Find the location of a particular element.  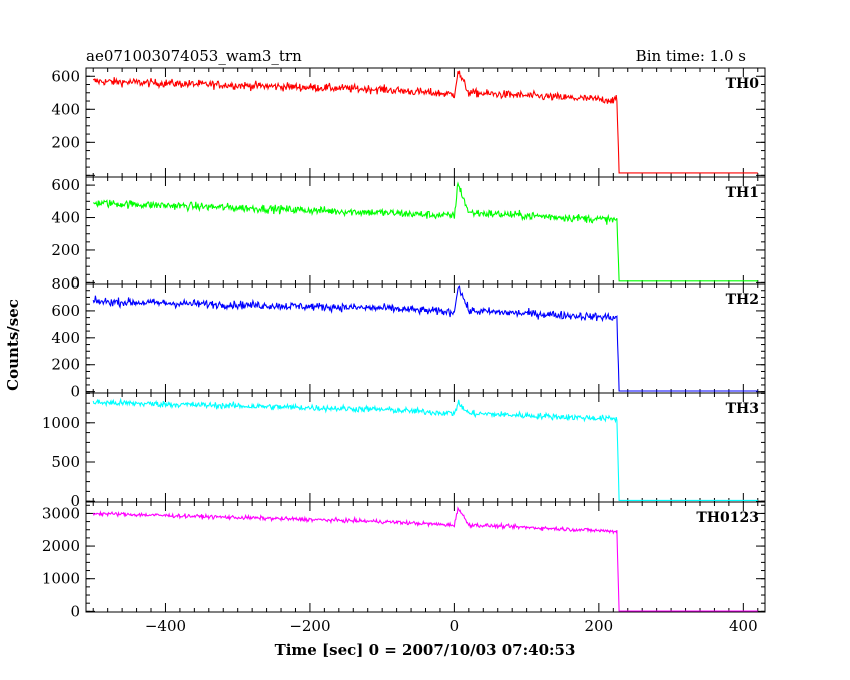

y-tick-label: 2000 is located at coordinates (61, 546).